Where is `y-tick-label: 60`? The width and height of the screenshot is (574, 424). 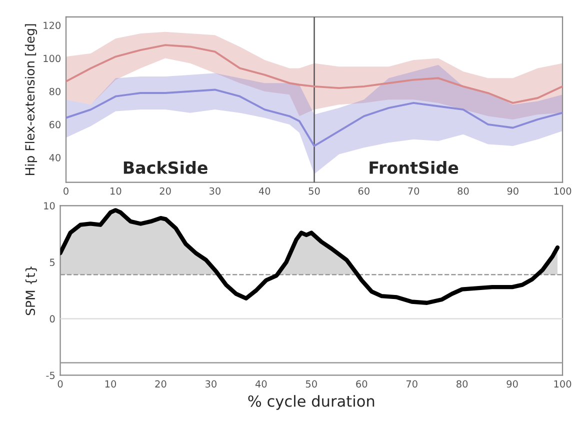 y-tick-label: 60 is located at coordinates (55, 124).